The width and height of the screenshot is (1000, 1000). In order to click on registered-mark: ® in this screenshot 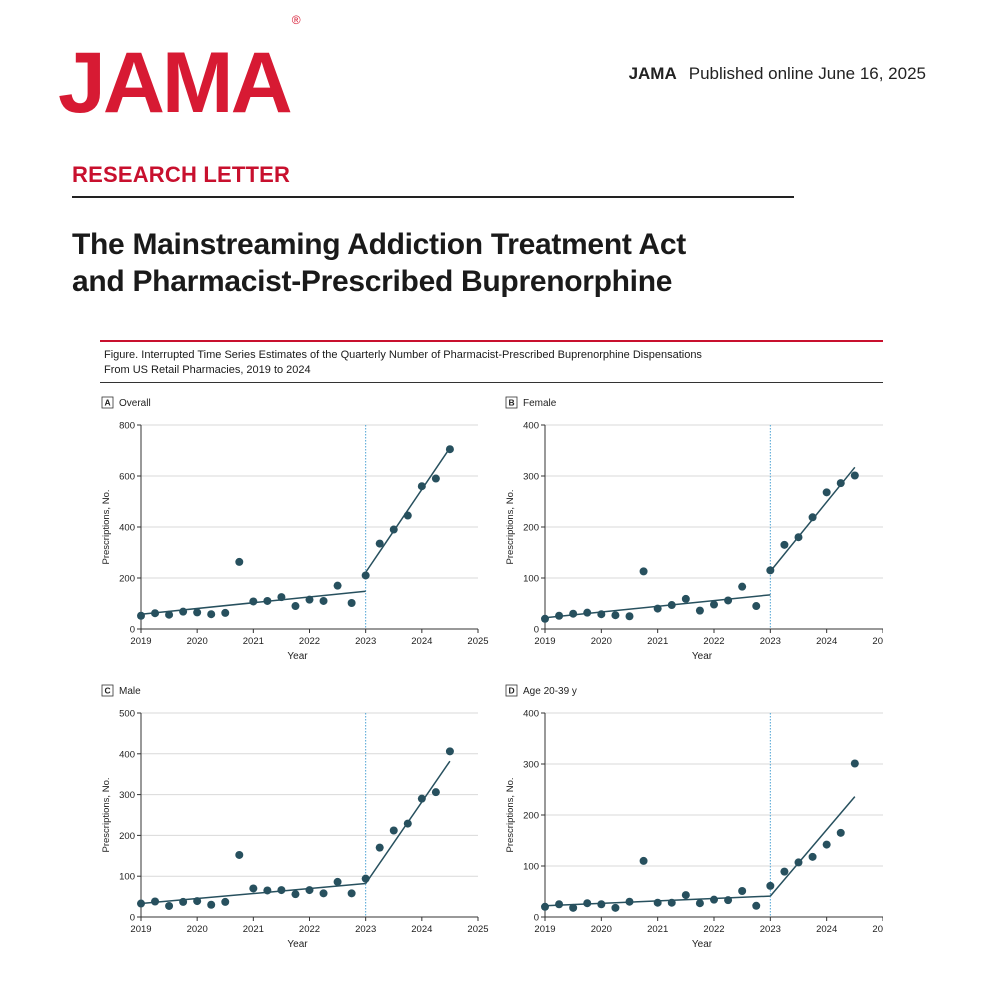, I will do `click(296, 20)`.